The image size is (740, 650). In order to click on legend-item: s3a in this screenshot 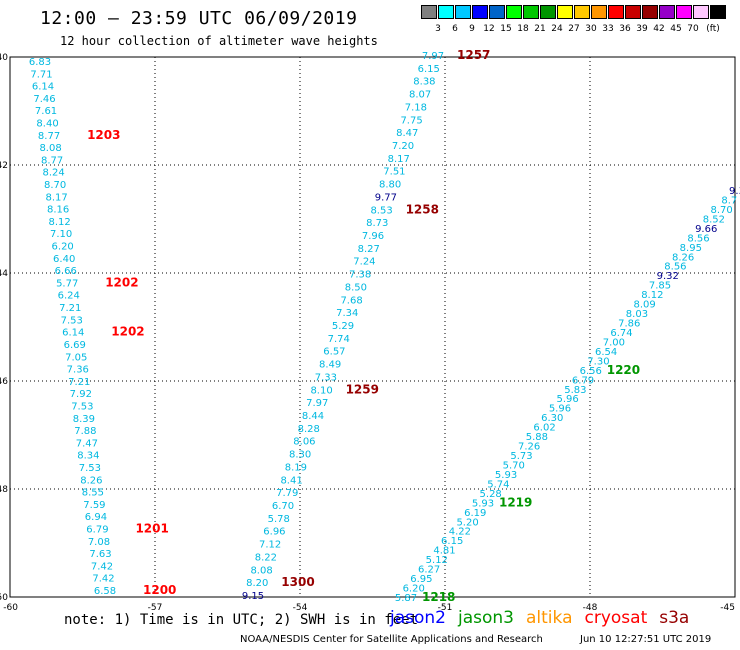, I will do `click(674, 618)`.